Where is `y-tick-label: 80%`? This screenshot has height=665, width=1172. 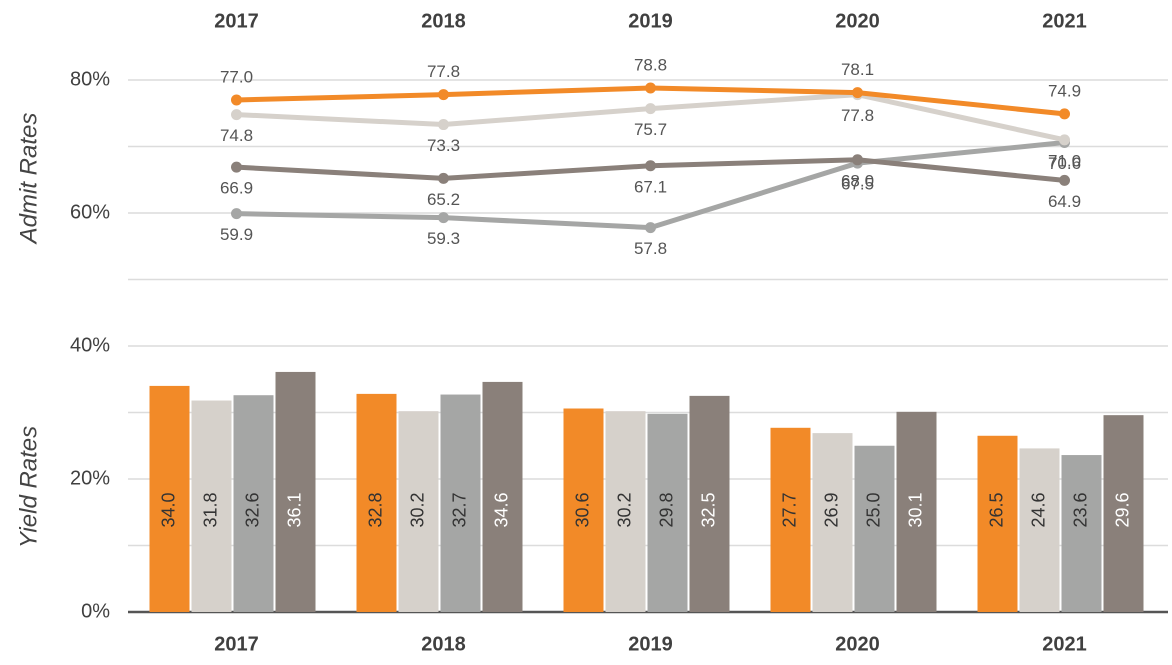 y-tick-label: 80% is located at coordinates (90, 79).